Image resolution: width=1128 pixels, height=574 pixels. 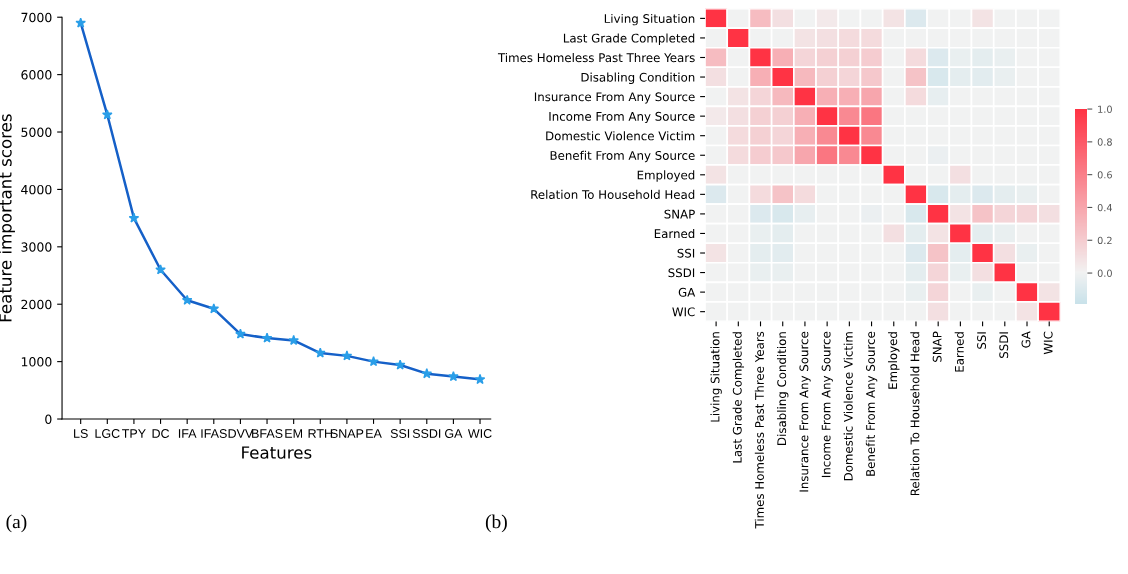 I want to click on color-bar-label: 1.0, so click(x=1105, y=109).